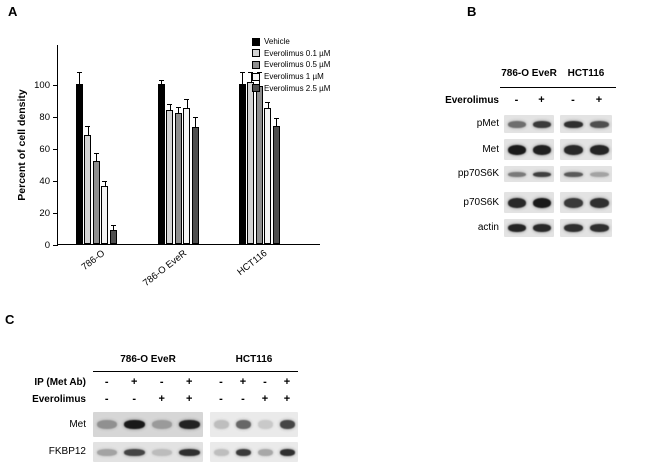 The image size is (650, 470). Describe the element at coordinates (277, 42) in the screenshot. I see `legend-label: Vehicle` at that location.